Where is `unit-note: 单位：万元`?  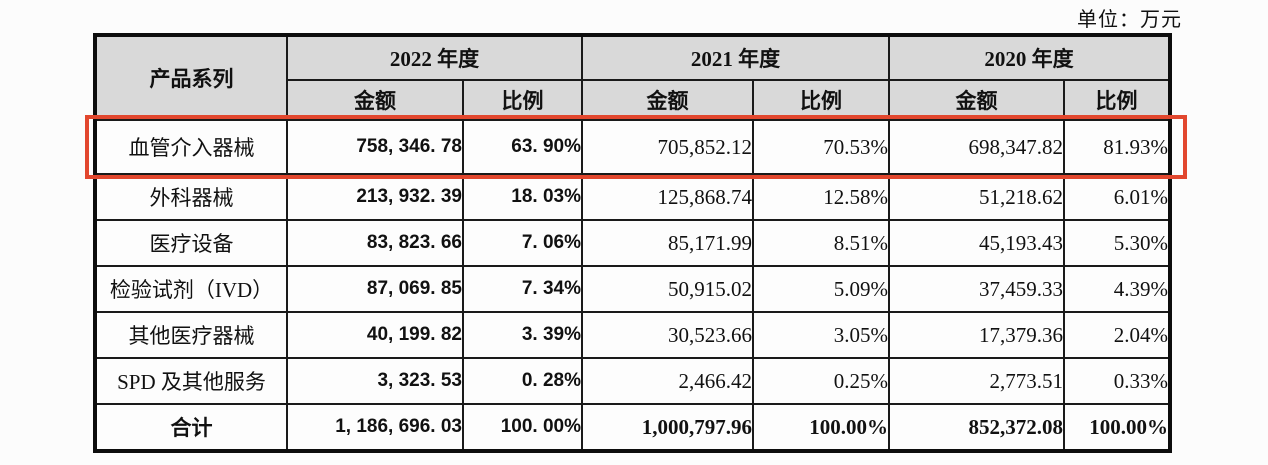 unit-note: 单位：万元 is located at coordinates (1129, 20).